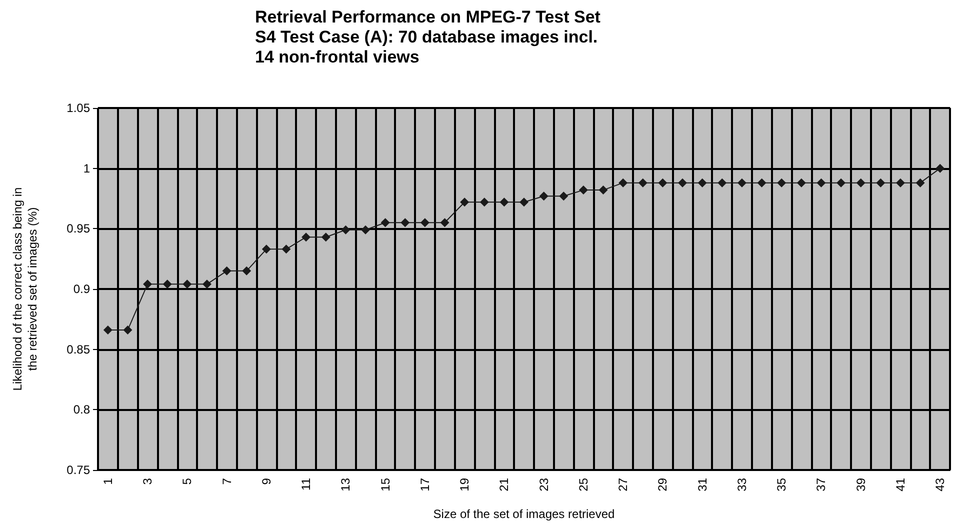  I want to click on x-tick-label: 17, so click(425, 485).